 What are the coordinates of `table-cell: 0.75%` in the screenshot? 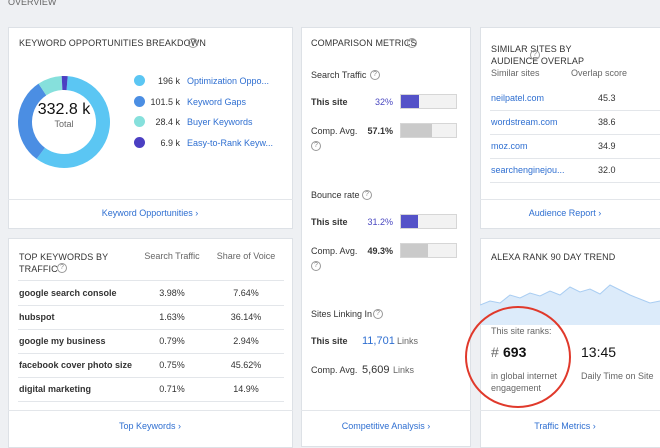 It's located at (172, 365).